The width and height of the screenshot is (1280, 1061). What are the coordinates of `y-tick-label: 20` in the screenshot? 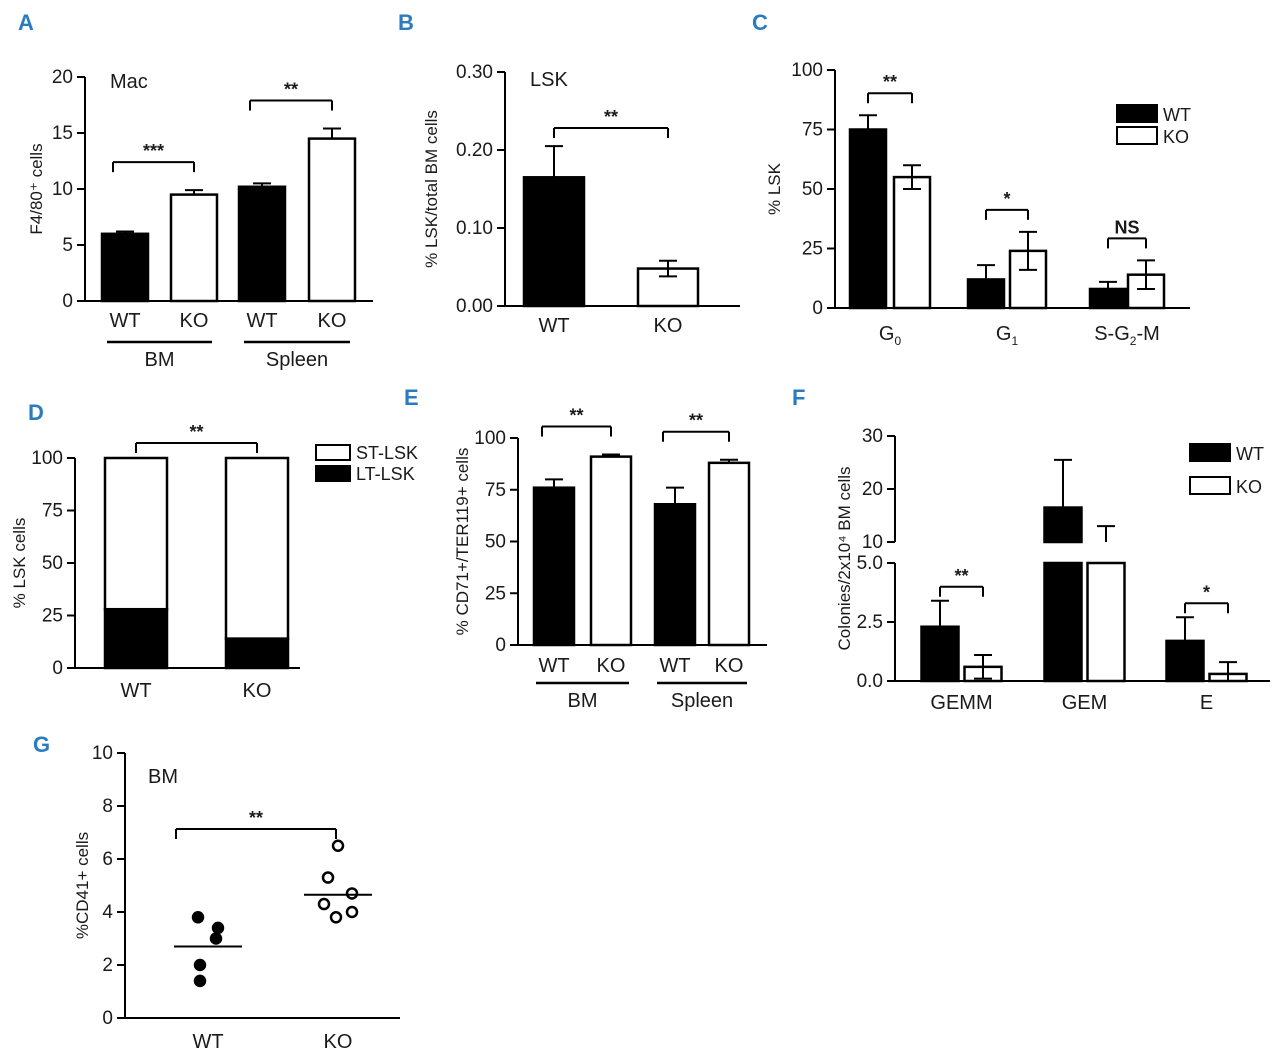 It's located at (62, 77).